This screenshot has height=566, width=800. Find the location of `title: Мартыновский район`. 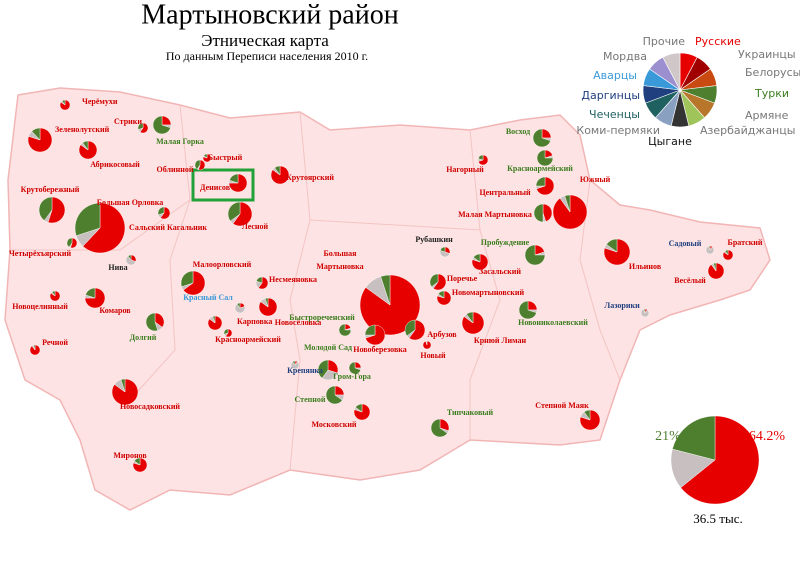

title: Мартыновский район is located at coordinates (269, 15).